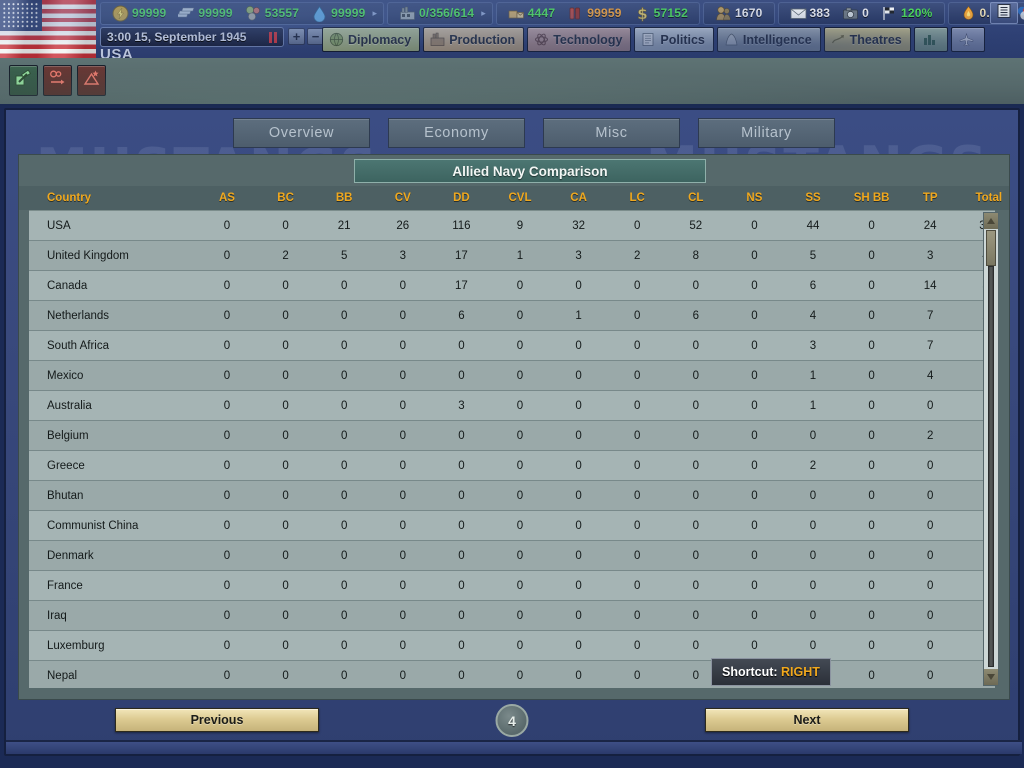  Describe the element at coordinates (766, 133) in the screenshot. I see `tab-military: Military` at that location.